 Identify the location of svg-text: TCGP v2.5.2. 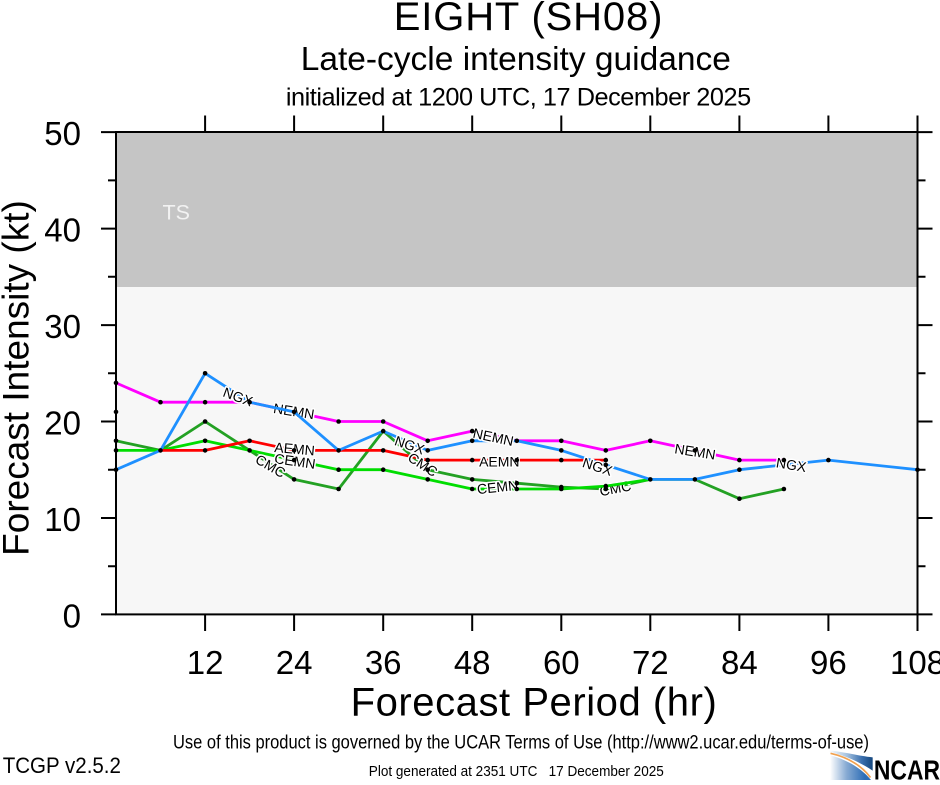
(62, 765).